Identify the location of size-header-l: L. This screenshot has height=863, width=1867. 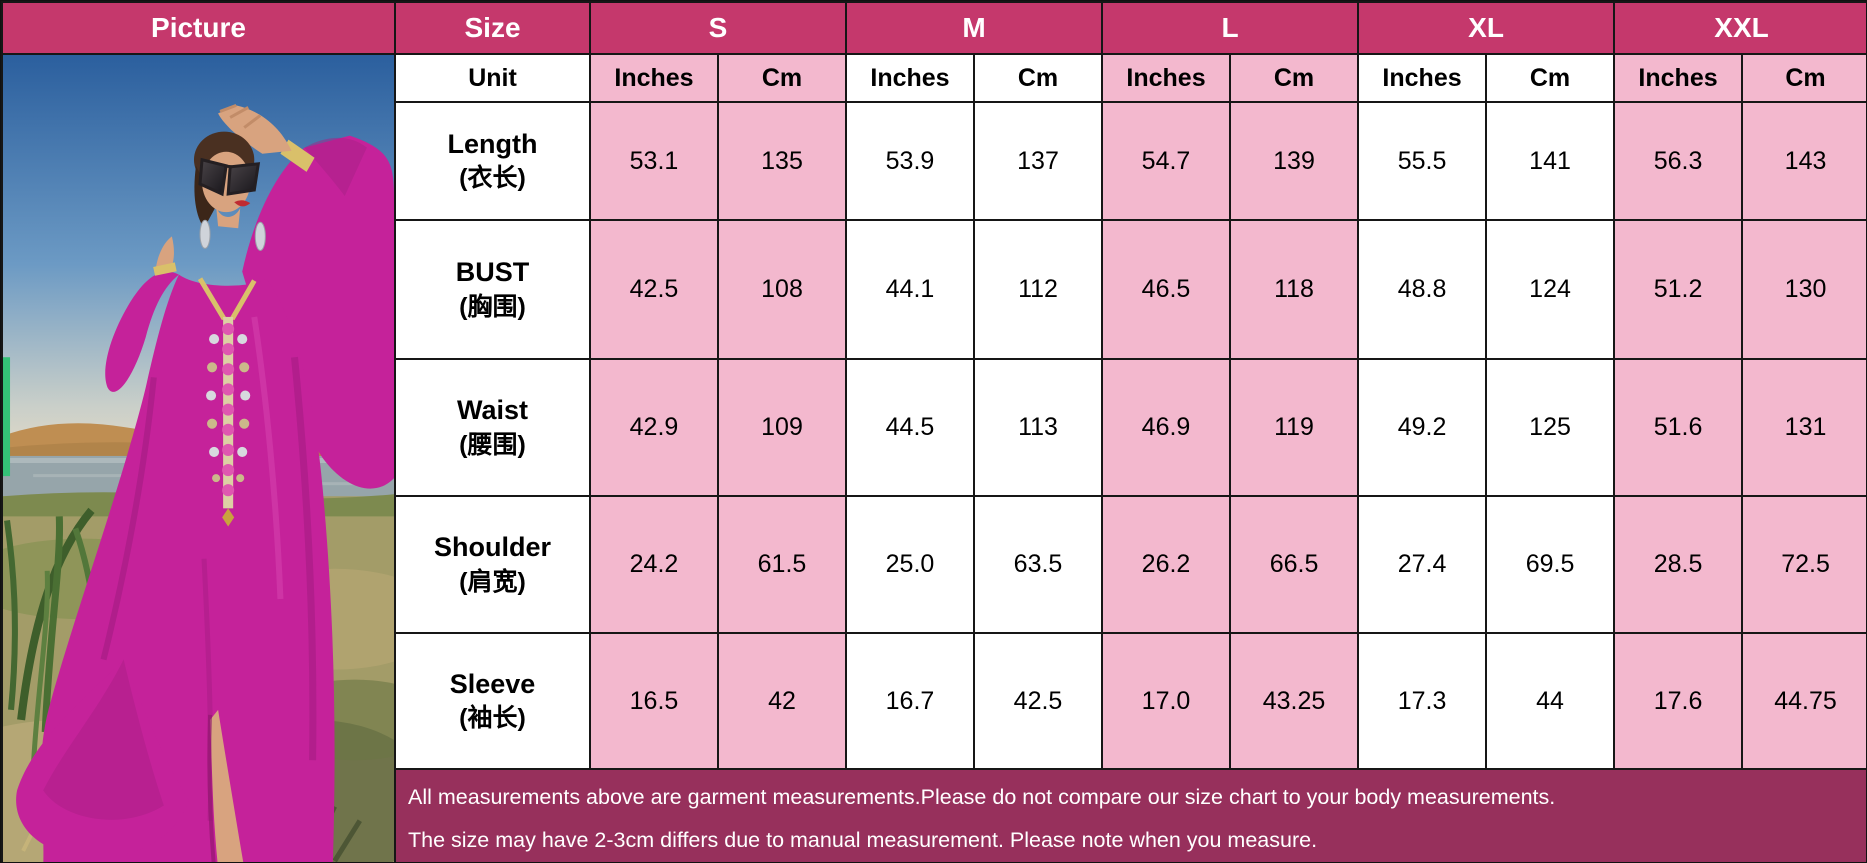
(1230, 28).